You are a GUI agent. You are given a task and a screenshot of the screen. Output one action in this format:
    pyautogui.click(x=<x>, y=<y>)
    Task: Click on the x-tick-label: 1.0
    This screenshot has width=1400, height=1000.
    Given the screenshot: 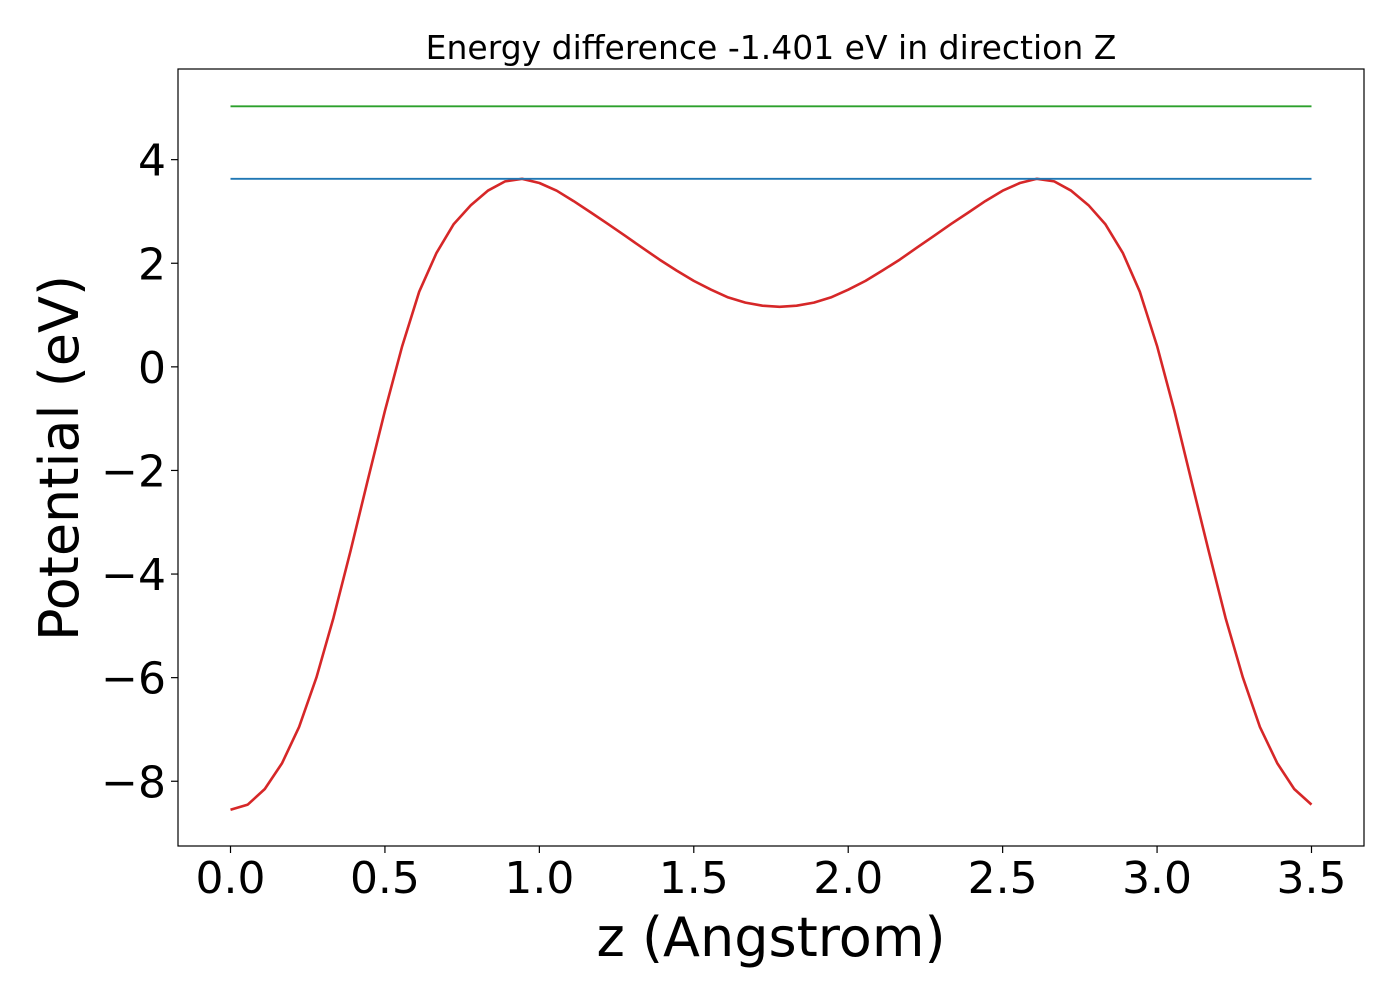 What is the action you would take?
    pyautogui.click(x=539, y=878)
    